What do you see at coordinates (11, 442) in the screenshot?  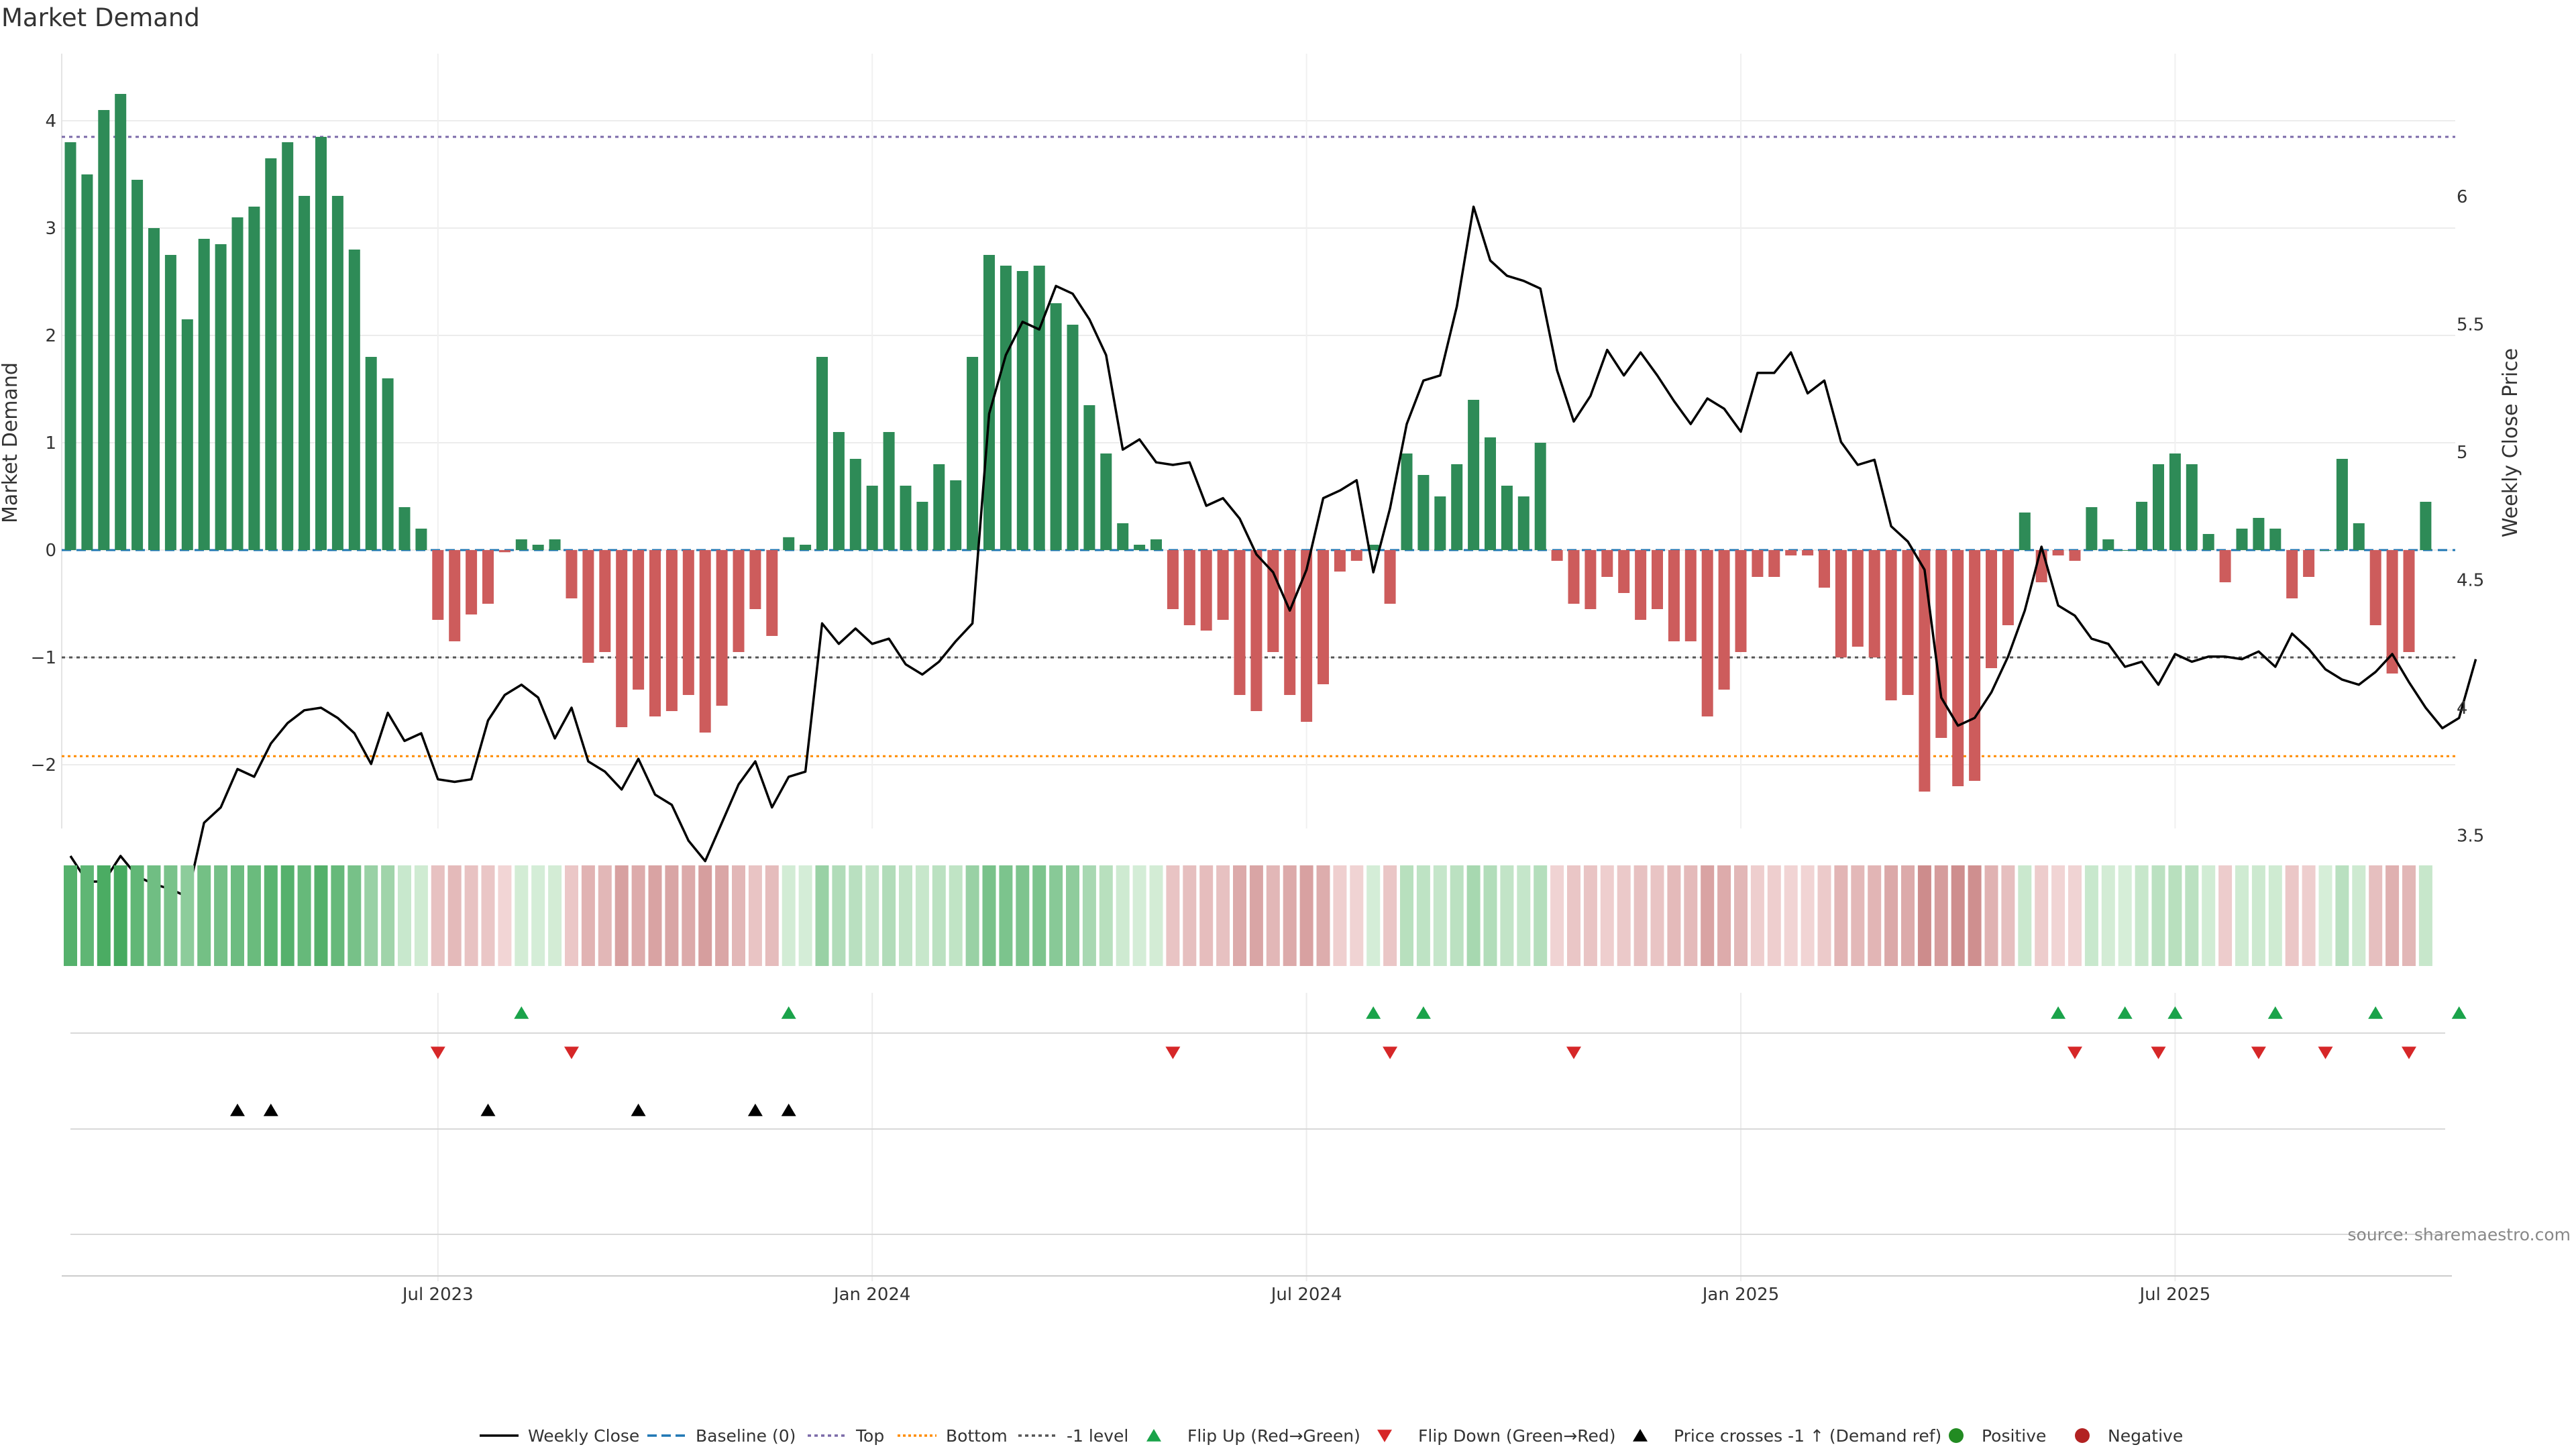 I see `y-axis-label: Market Demand` at bounding box center [11, 442].